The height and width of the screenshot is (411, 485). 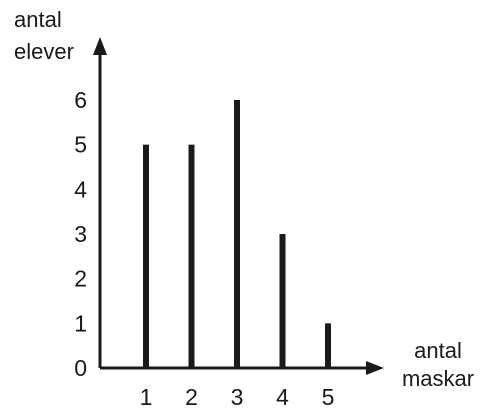 I want to click on y-tick-label: 3, so click(x=80, y=234).